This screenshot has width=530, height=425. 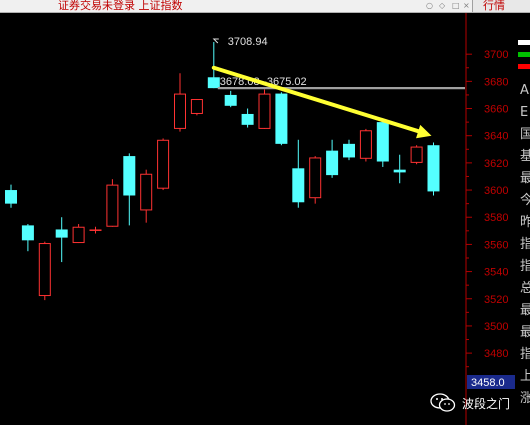 I want to click on title-bar: 证券交易未登录 上证指数 ○ ◇ □ × 行情, so click(x=265, y=6).